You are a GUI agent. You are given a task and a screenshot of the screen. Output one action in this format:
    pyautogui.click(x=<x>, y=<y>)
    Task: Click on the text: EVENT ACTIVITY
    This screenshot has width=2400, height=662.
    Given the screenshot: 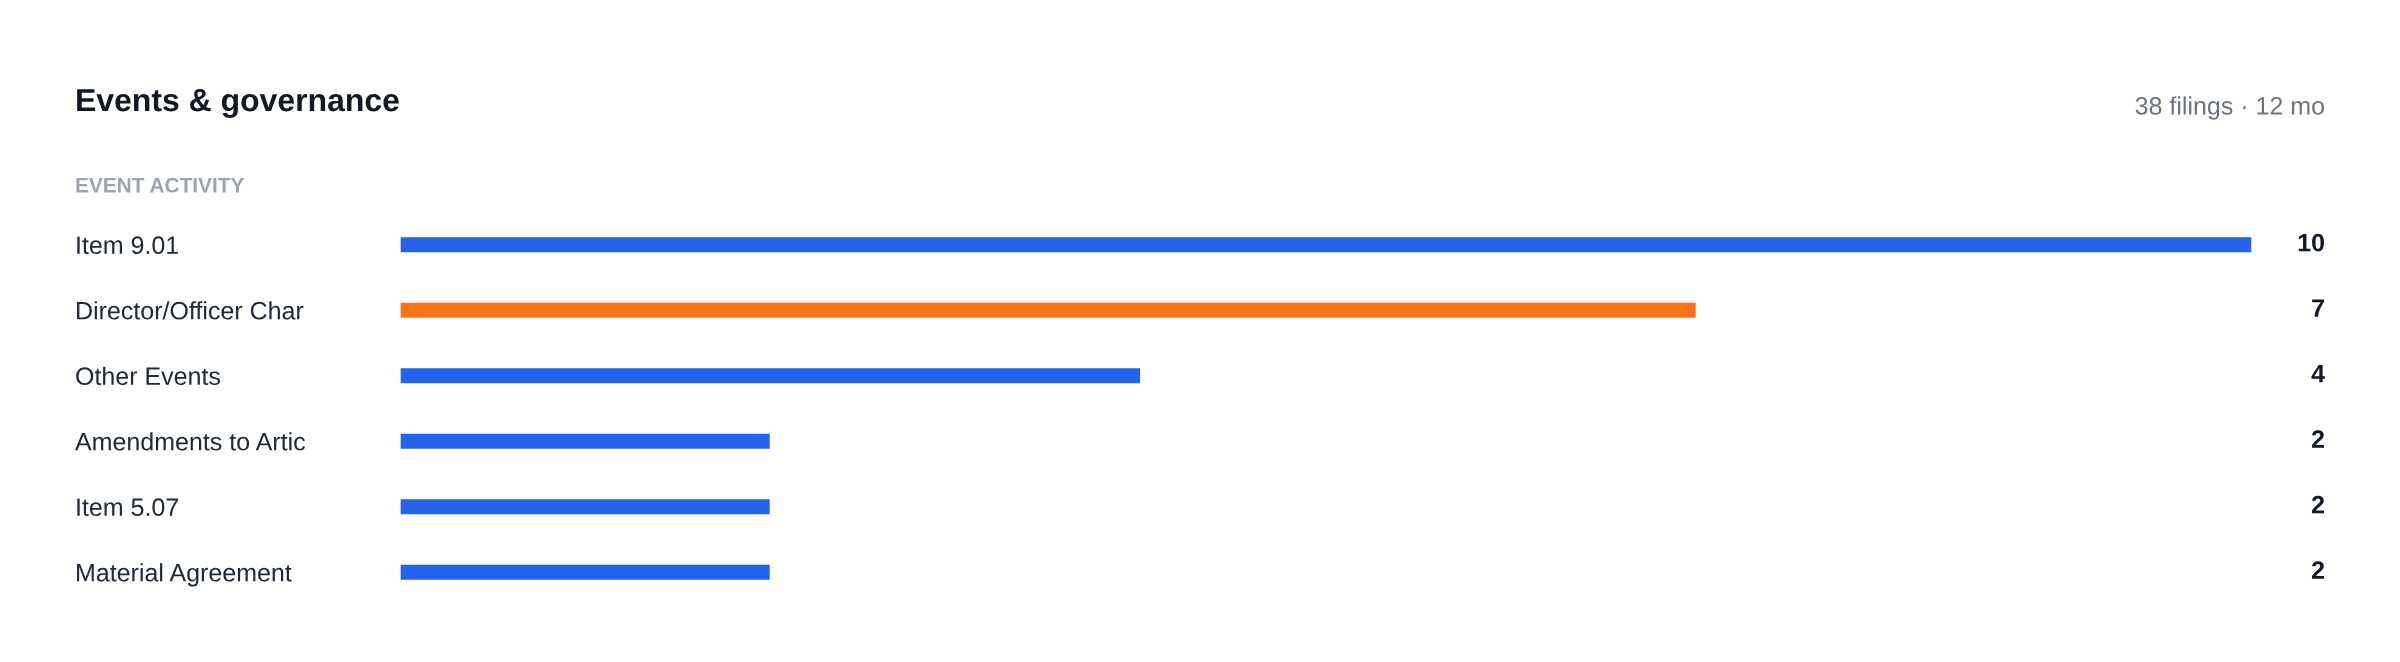 What is the action you would take?
    pyautogui.click(x=160, y=185)
    